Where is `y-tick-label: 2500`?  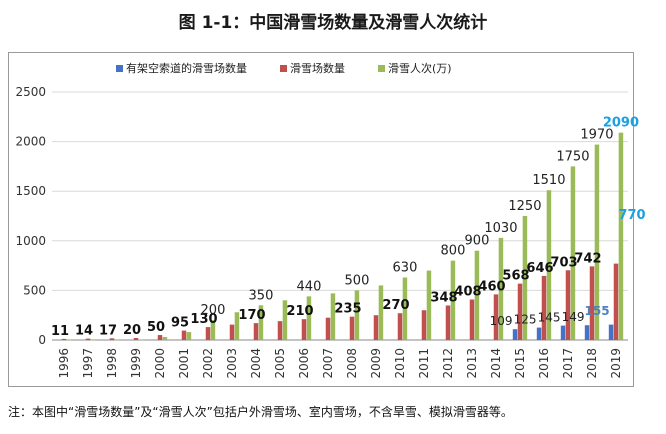
y-tick-label: 2500 is located at coordinates (30, 92).